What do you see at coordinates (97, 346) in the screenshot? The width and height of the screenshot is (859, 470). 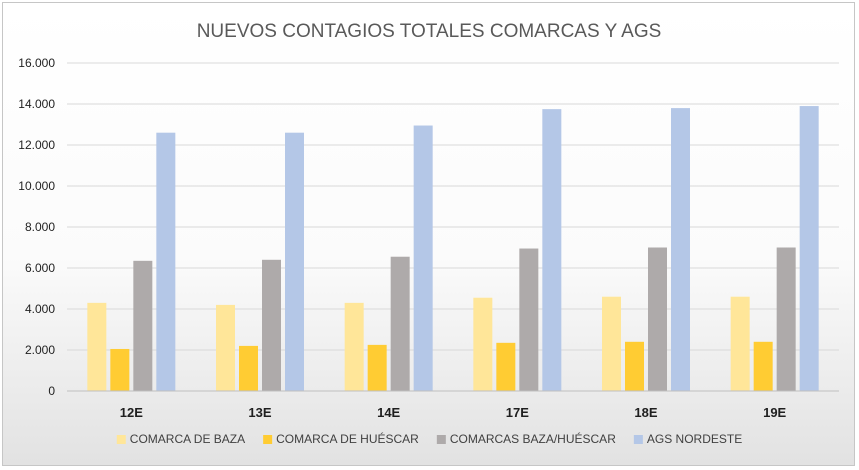 I see `bar-comarca-de-baza-12e` at bounding box center [97, 346].